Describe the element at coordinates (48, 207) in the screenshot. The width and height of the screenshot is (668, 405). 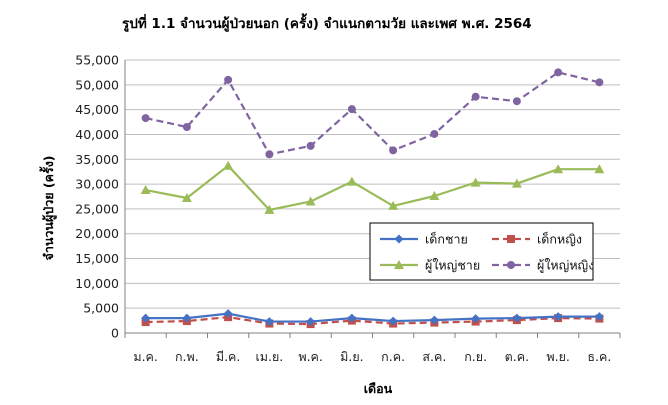
I see `y-axis-title: จำนวนผู้ป่วย (ครั้ง)` at that location.